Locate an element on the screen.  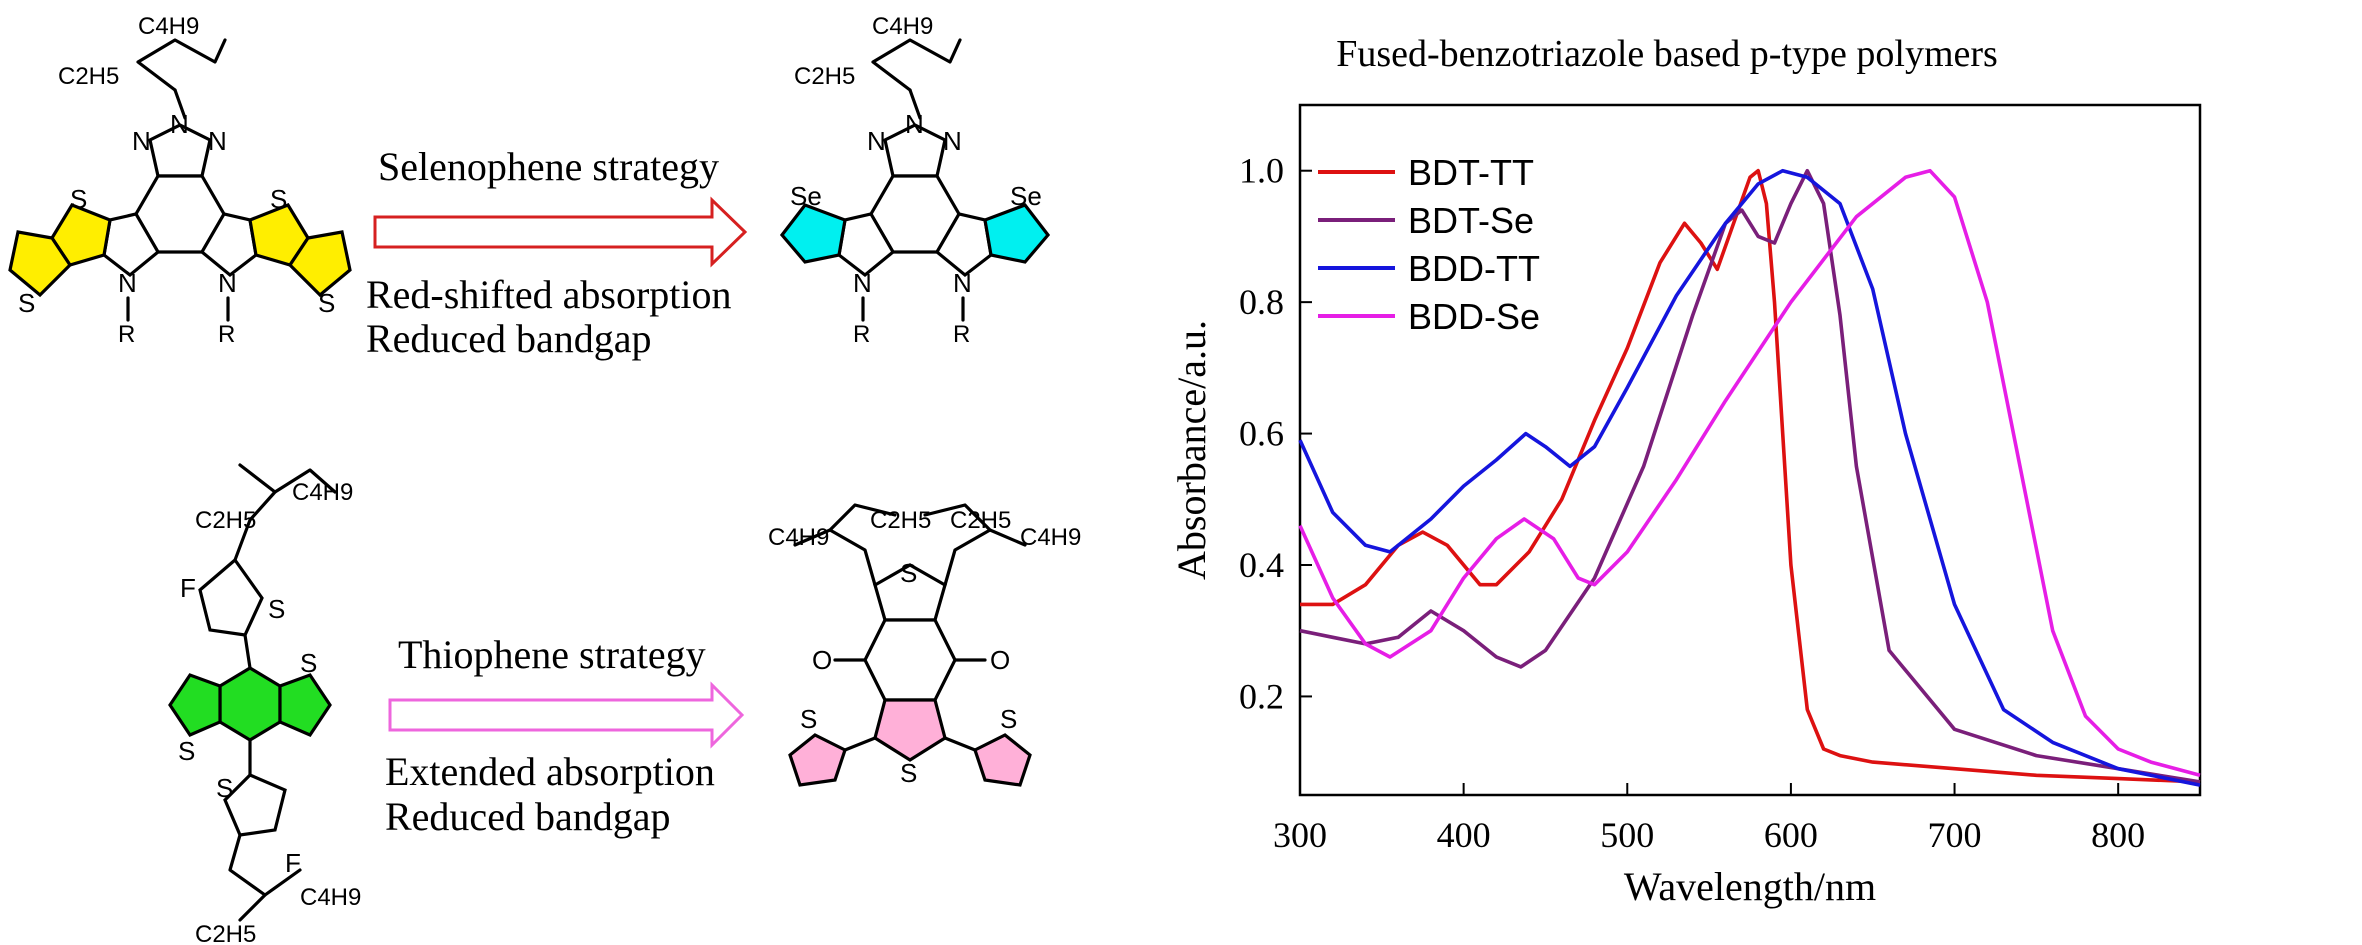
x-tick-label: 600 is located at coordinates (1791, 835).